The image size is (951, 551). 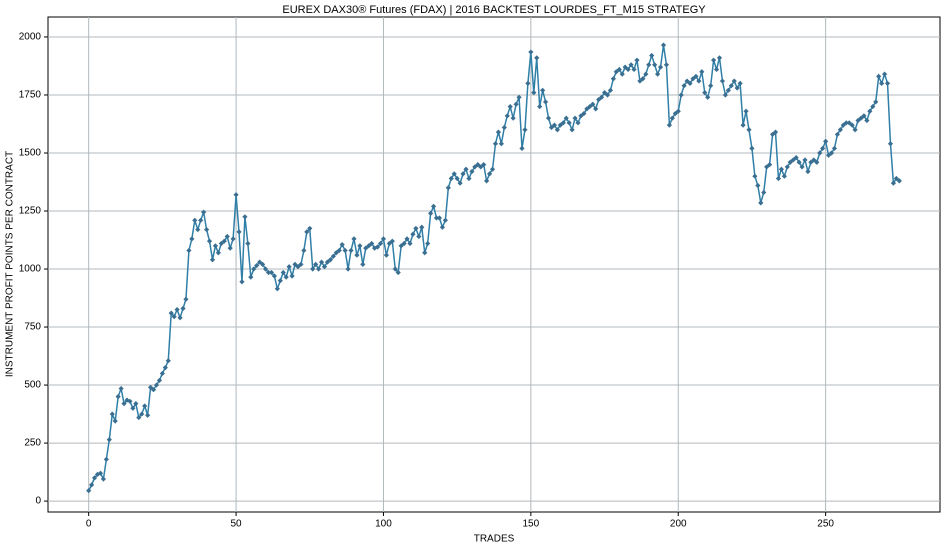 I want to click on y-tick-label: 2000, so click(x=30, y=37).